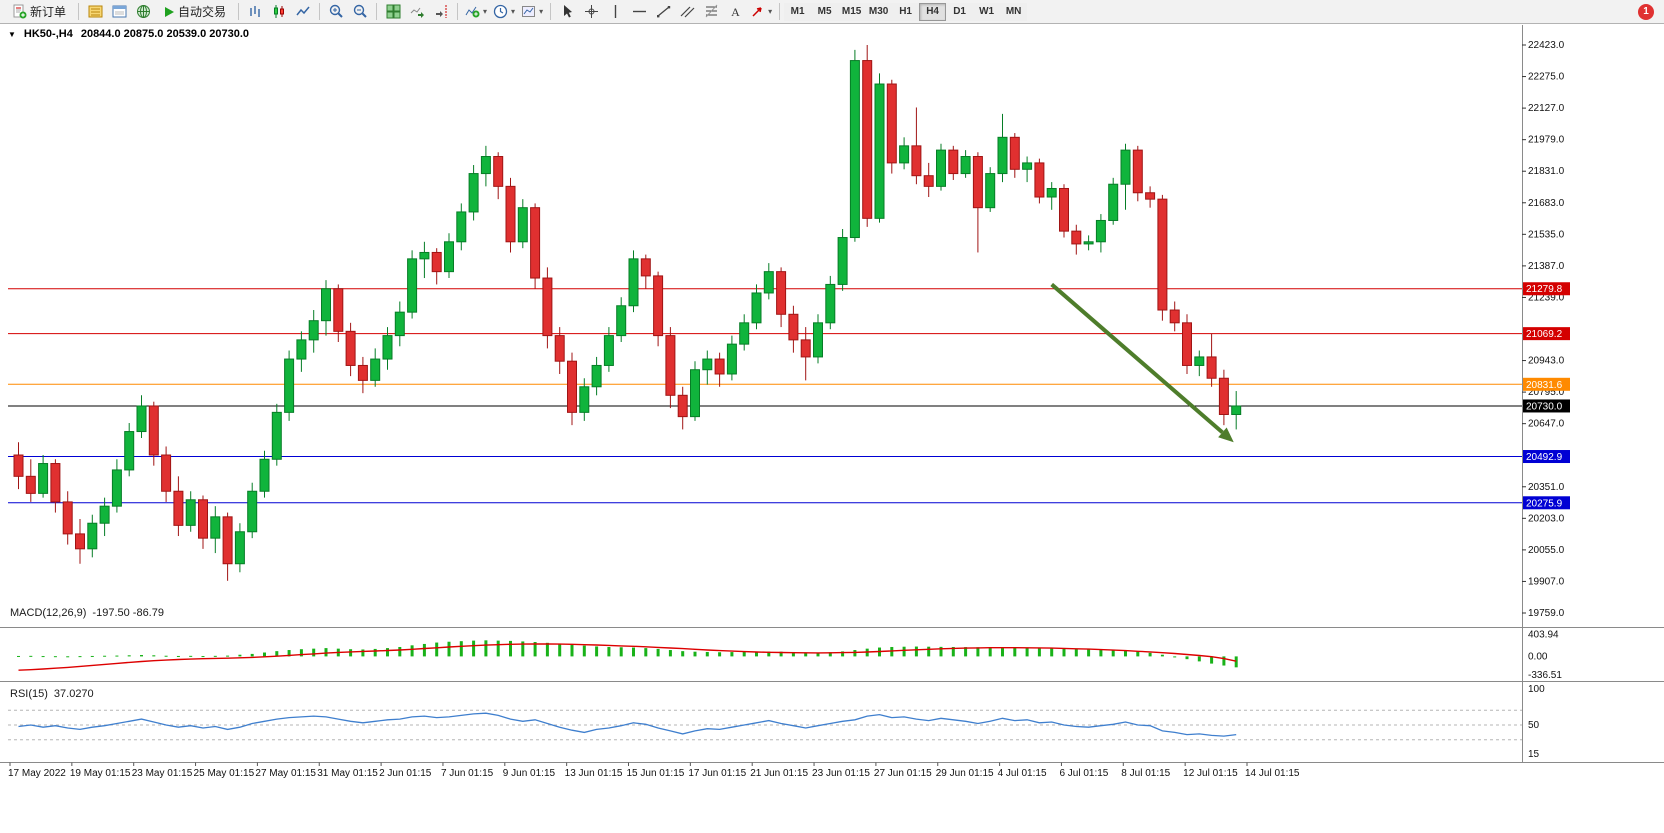  Describe the element at coordinates (1272, 773) in the screenshot. I see `svg-text: 14 Jul 01:15` at that location.